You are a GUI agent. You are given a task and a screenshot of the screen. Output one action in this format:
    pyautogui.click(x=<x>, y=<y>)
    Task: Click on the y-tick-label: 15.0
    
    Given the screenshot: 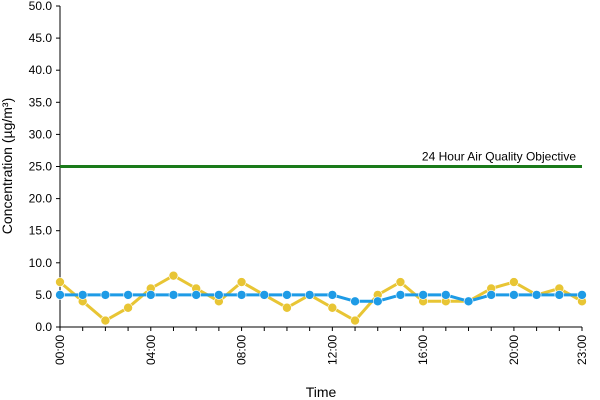 What is the action you would take?
    pyautogui.click(x=41, y=231)
    